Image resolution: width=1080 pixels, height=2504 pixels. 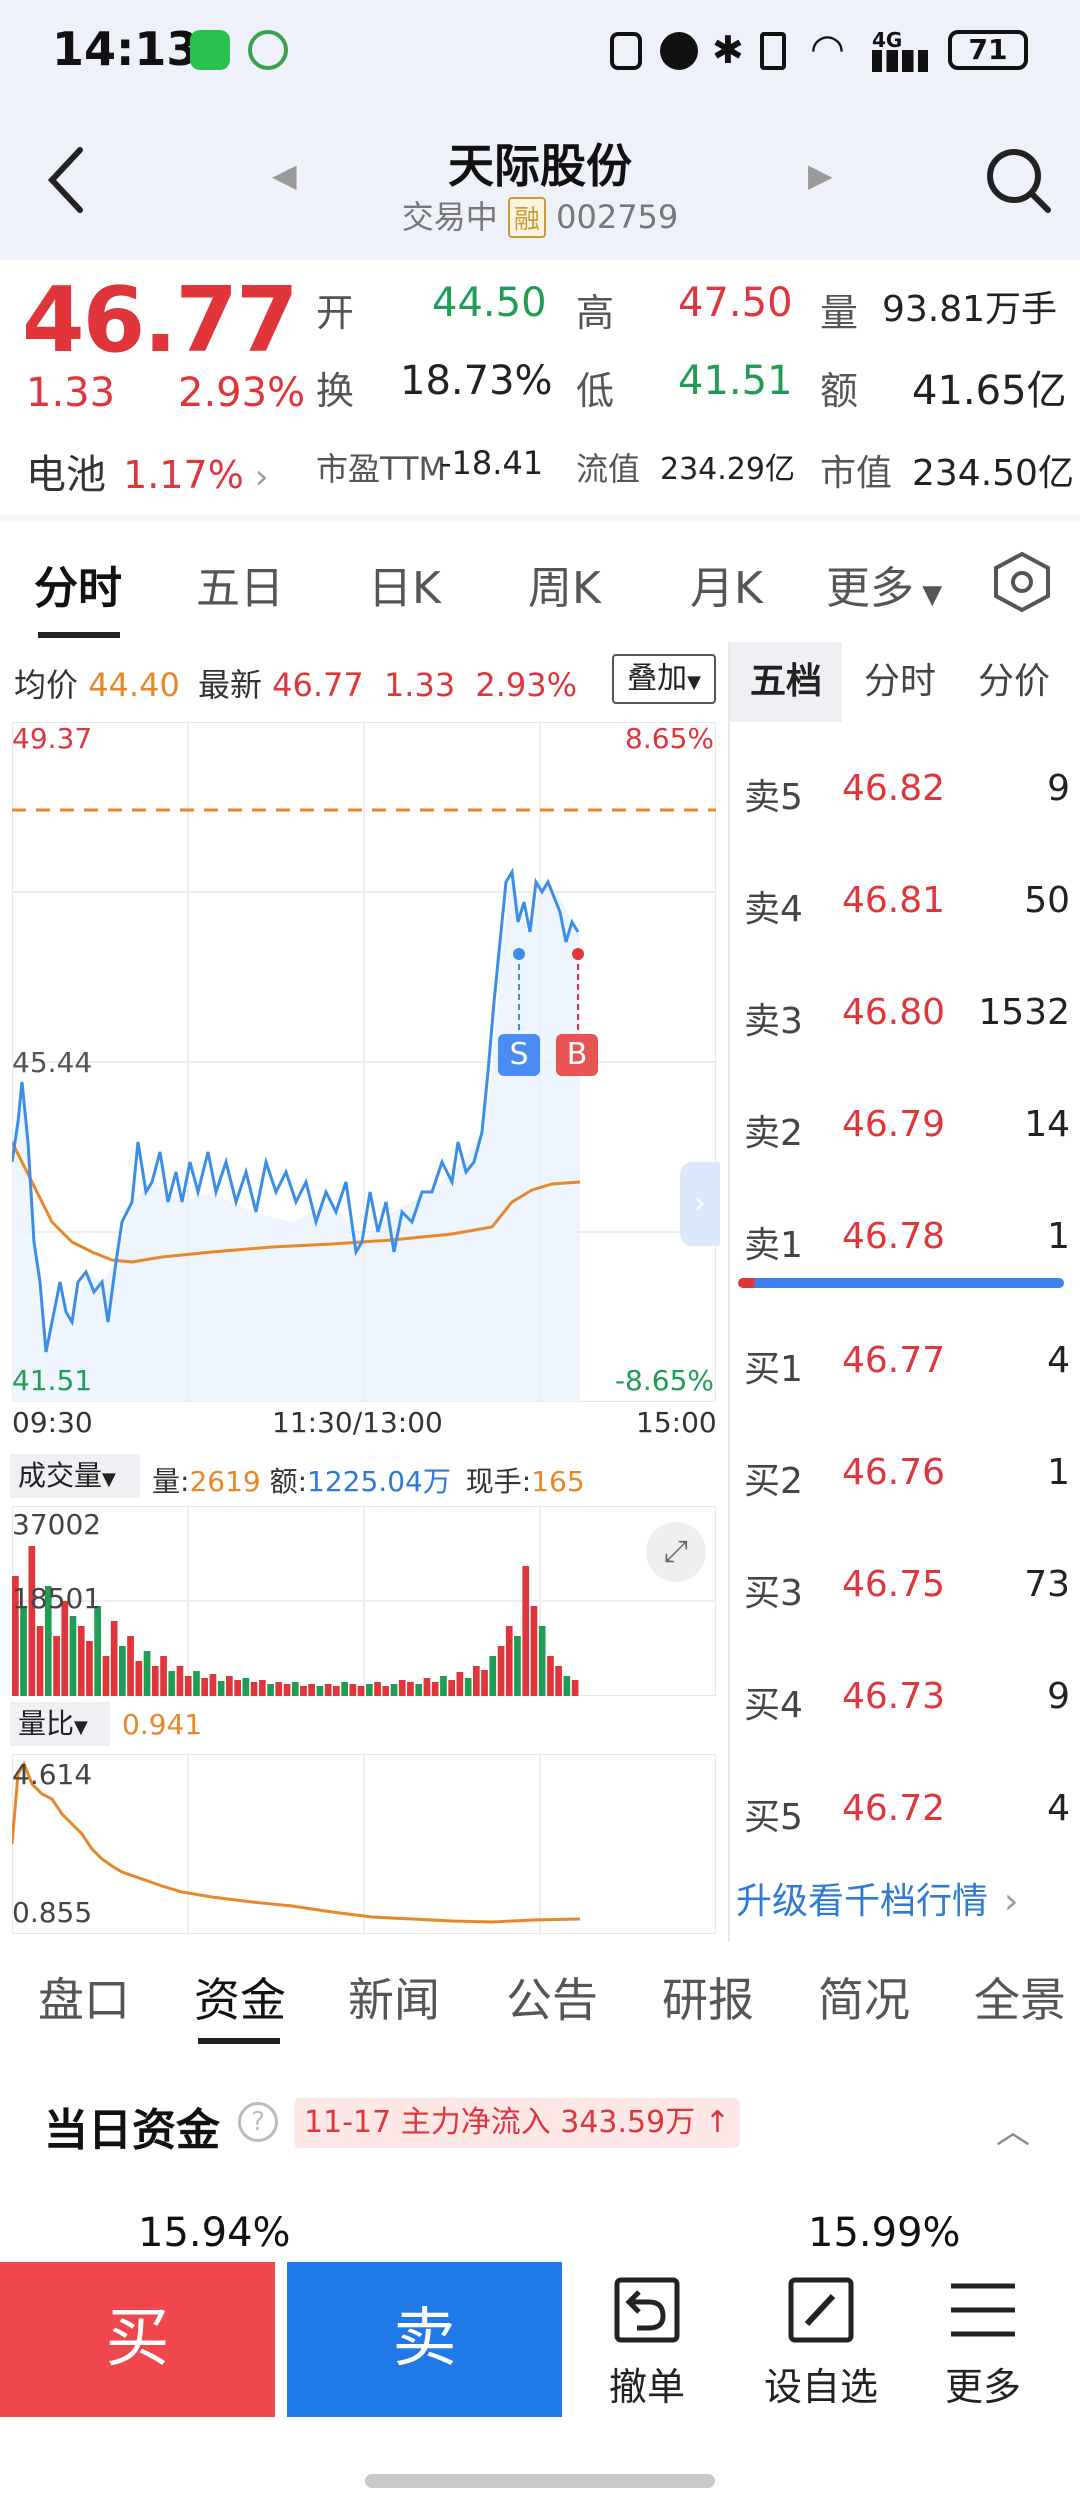 I want to click on stock-header: ◀ 天际股份 交易中 融 002759 ▶, so click(x=540, y=180).